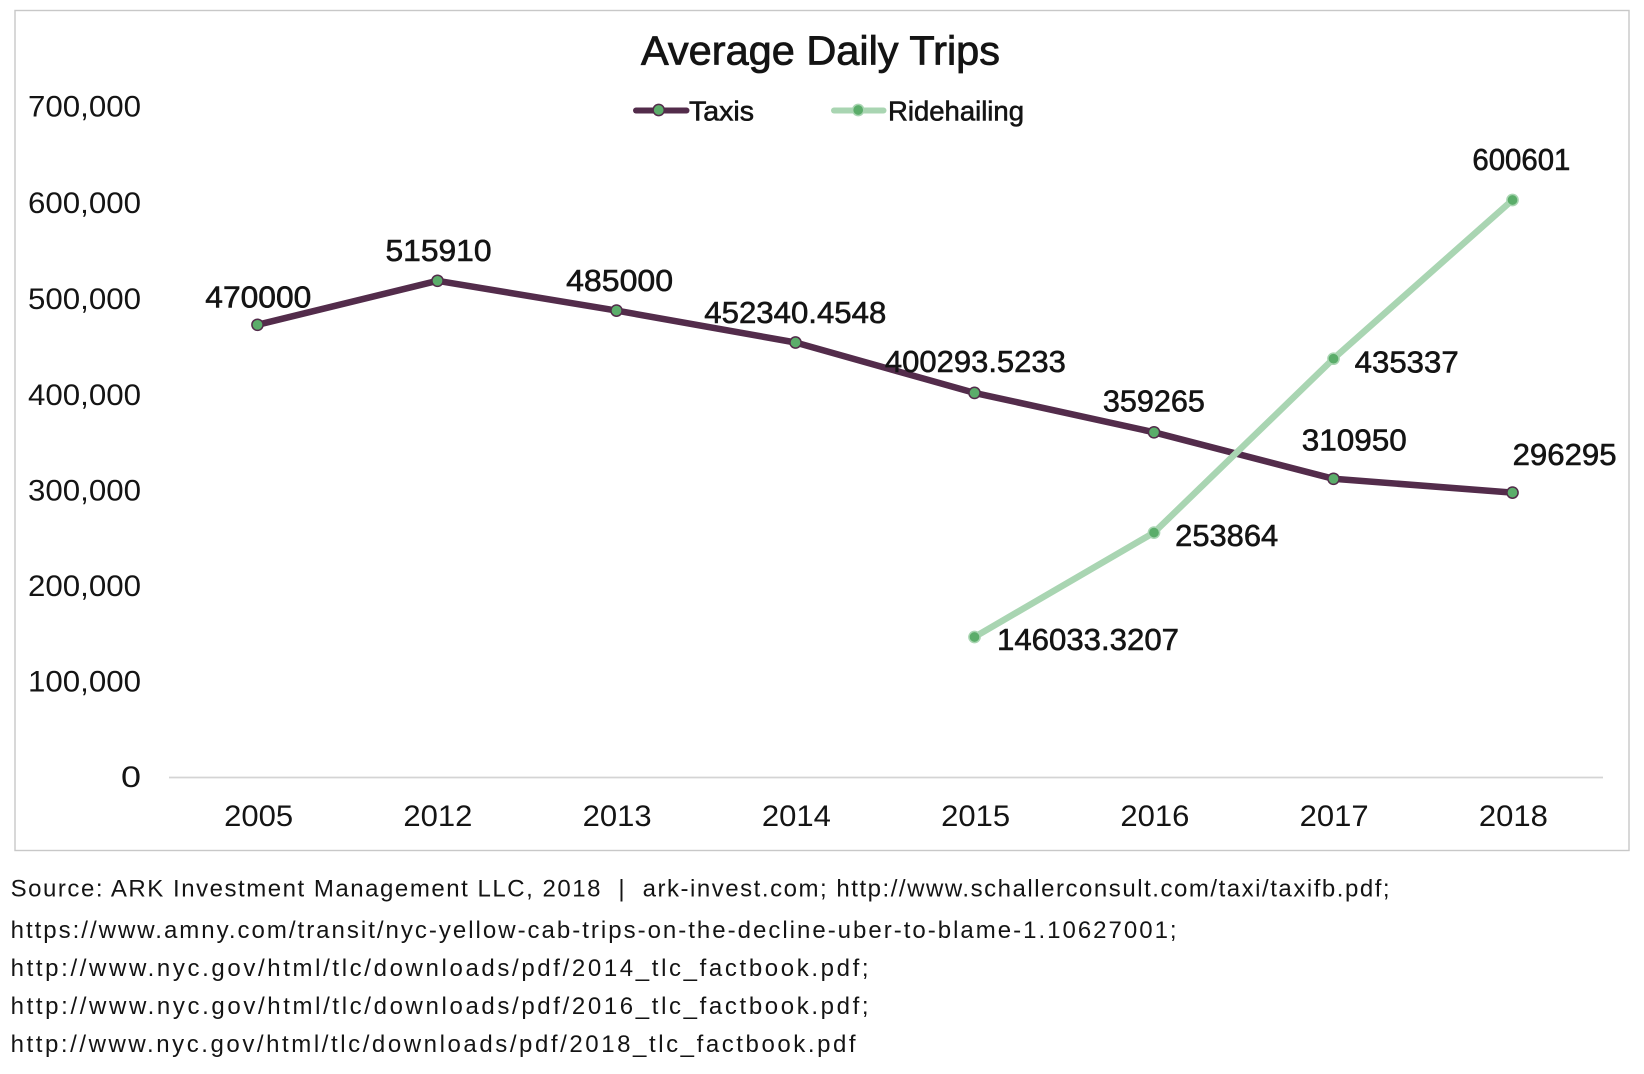  What do you see at coordinates (84, 586) in the screenshot?
I see `svg-text: 200,000` at bounding box center [84, 586].